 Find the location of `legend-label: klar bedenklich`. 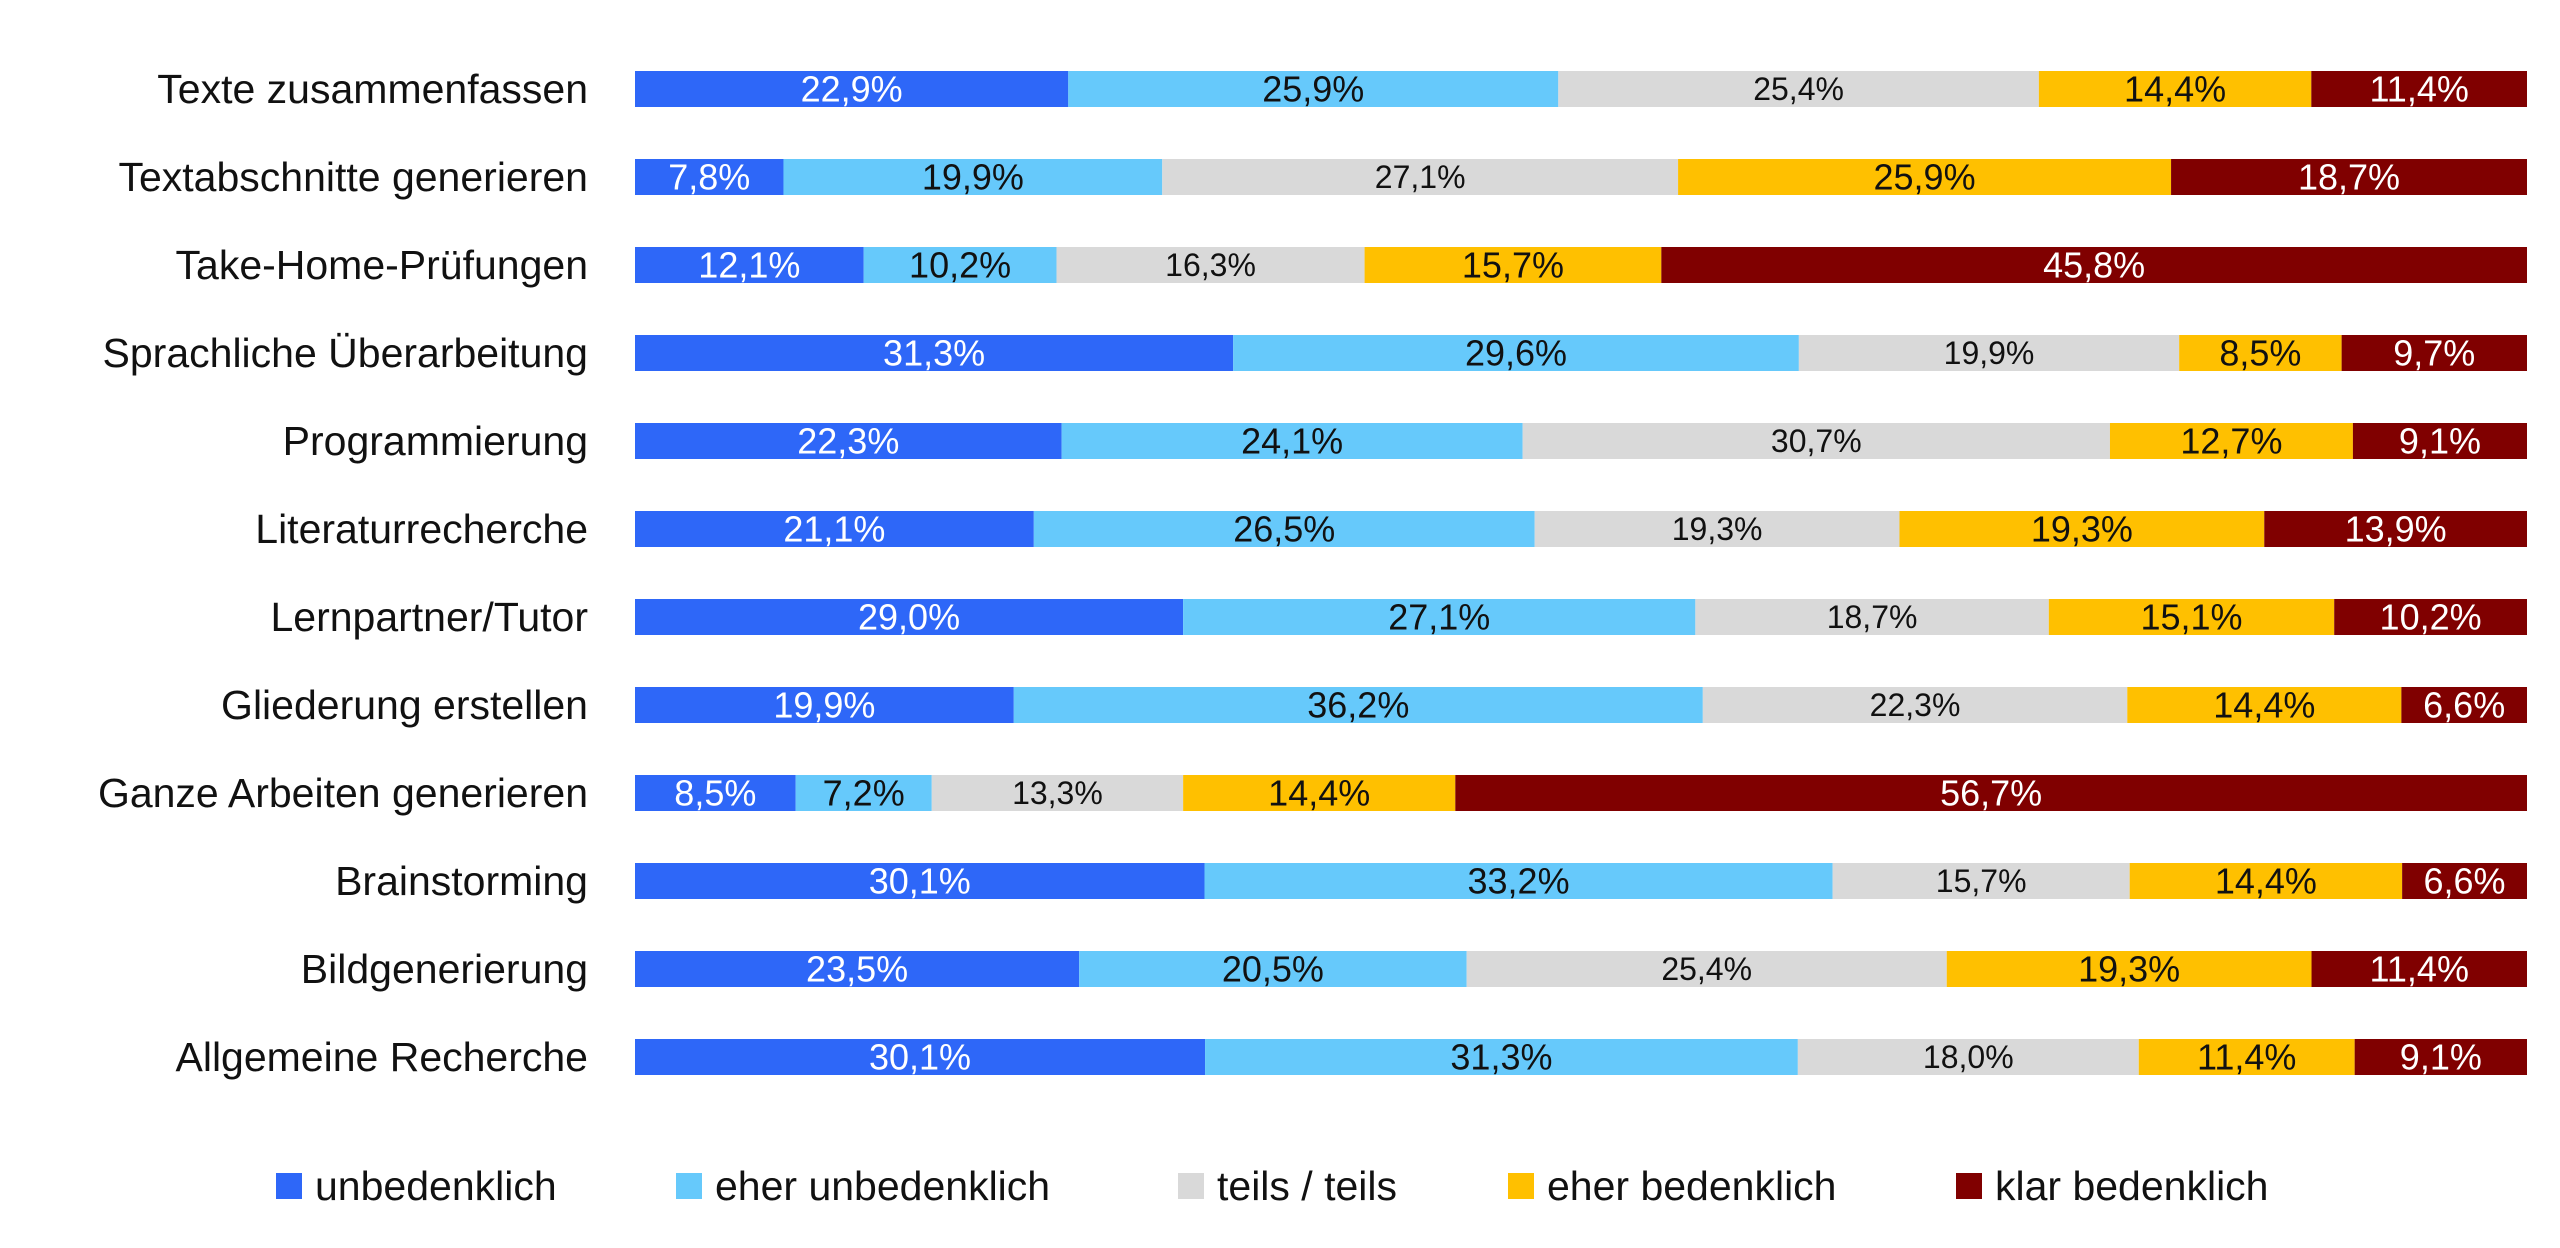

legend-label: klar bedenklich is located at coordinates (2132, 1186).